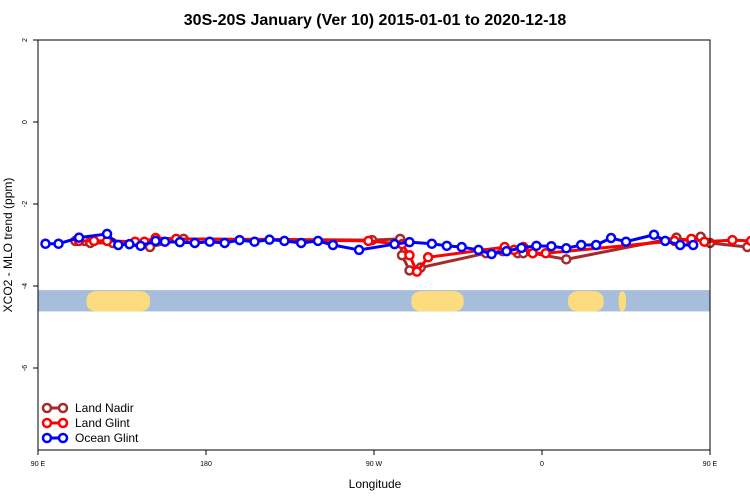 This screenshot has height=500, width=750. I want to click on x-tick-label: 90 W, so click(374, 464).